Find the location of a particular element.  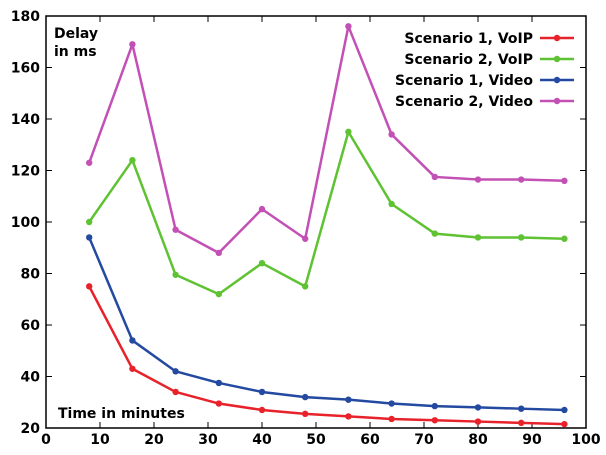

legend-label-scenario-2-voip: Scenario 2, VoIP is located at coordinates (468, 60).